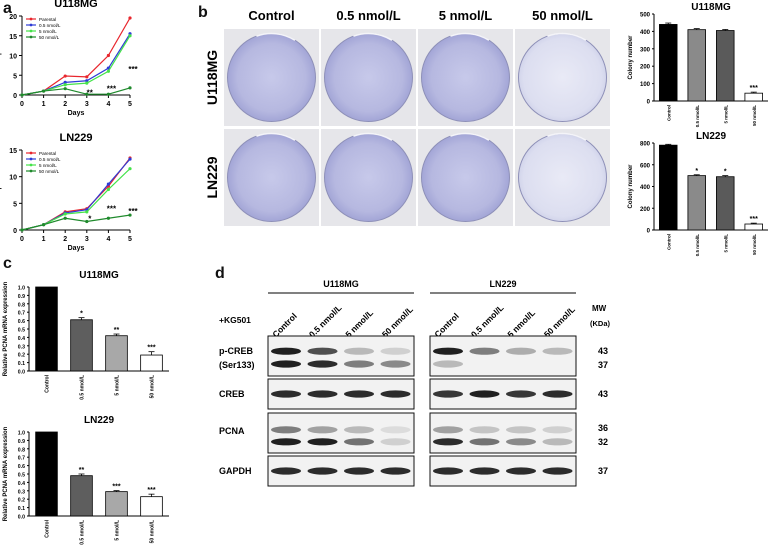 Image resolution: width=784 pixels, height=547 pixels. I want to click on group-label: U118MG, so click(341, 284).